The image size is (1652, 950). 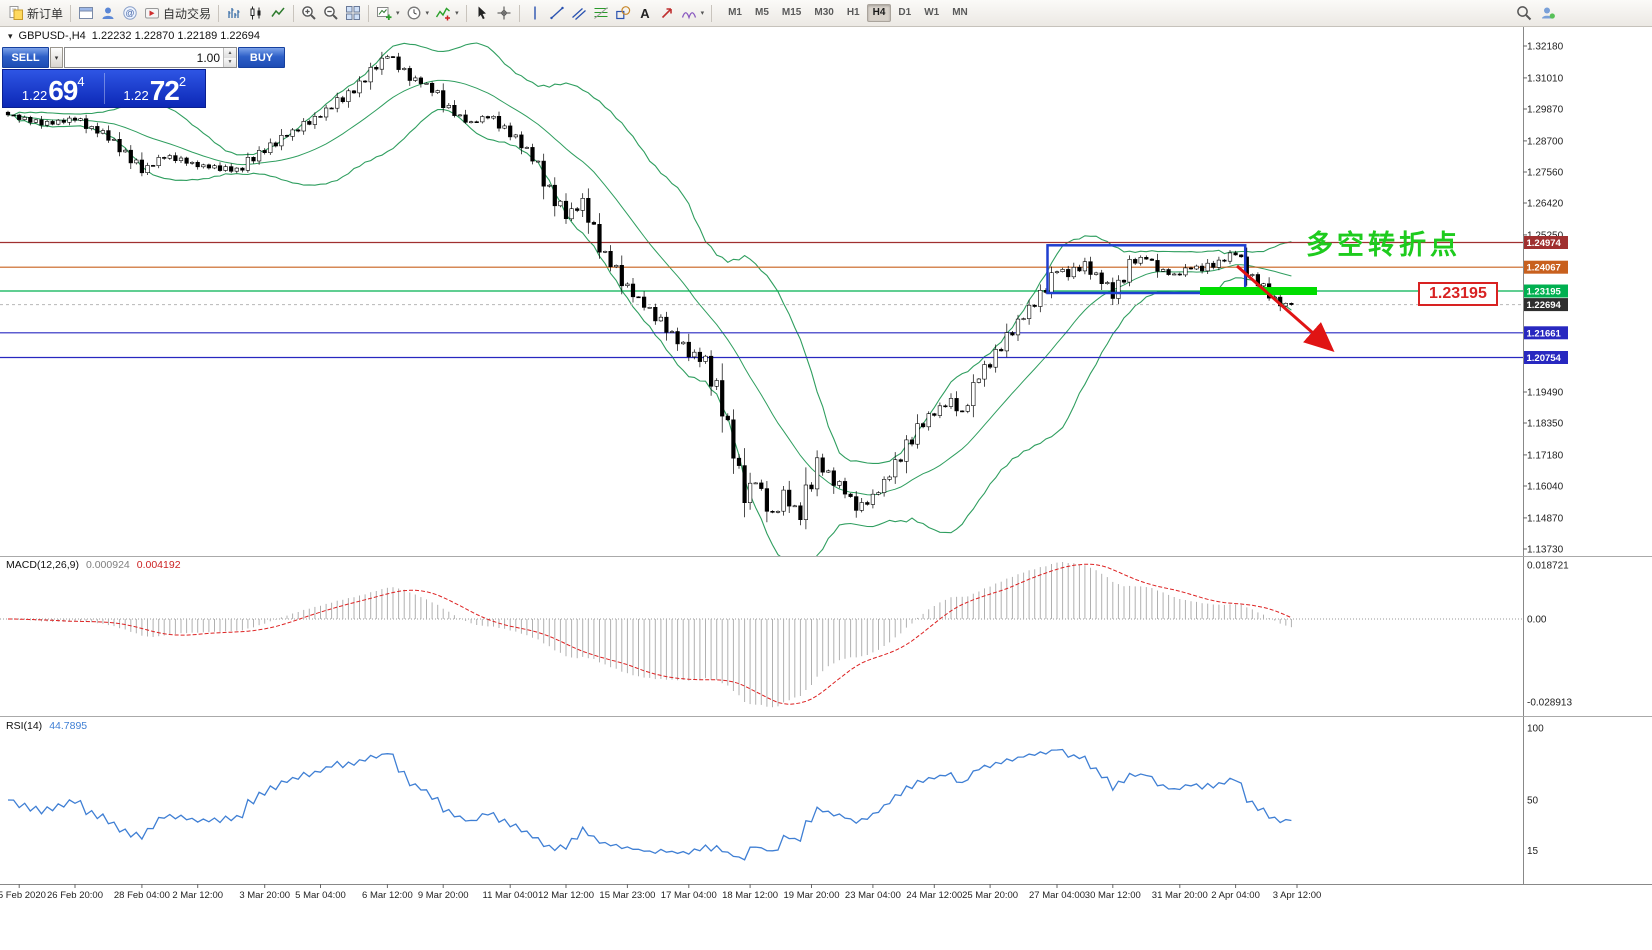 What do you see at coordinates (427, 13) in the screenshot?
I see `period-button-caret-icon: ▾` at bounding box center [427, 13].